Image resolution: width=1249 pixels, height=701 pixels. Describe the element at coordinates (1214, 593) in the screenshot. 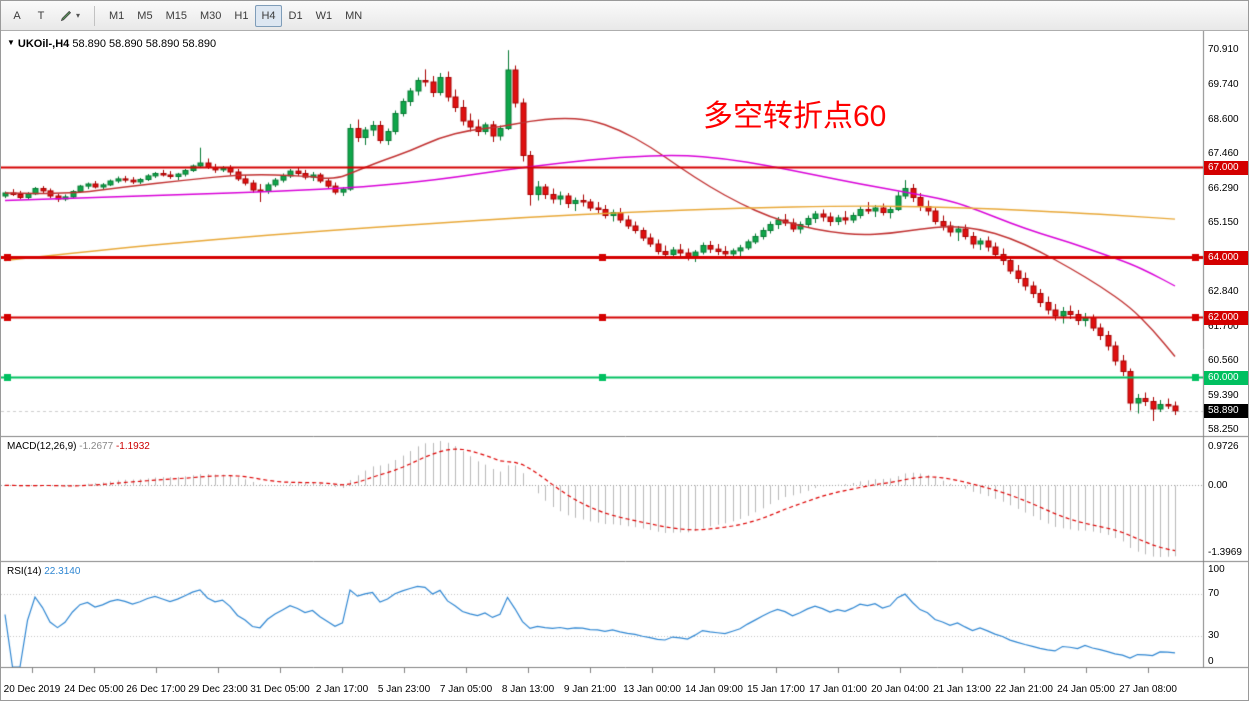

I see `rsi-scale-70: 70` at that location.